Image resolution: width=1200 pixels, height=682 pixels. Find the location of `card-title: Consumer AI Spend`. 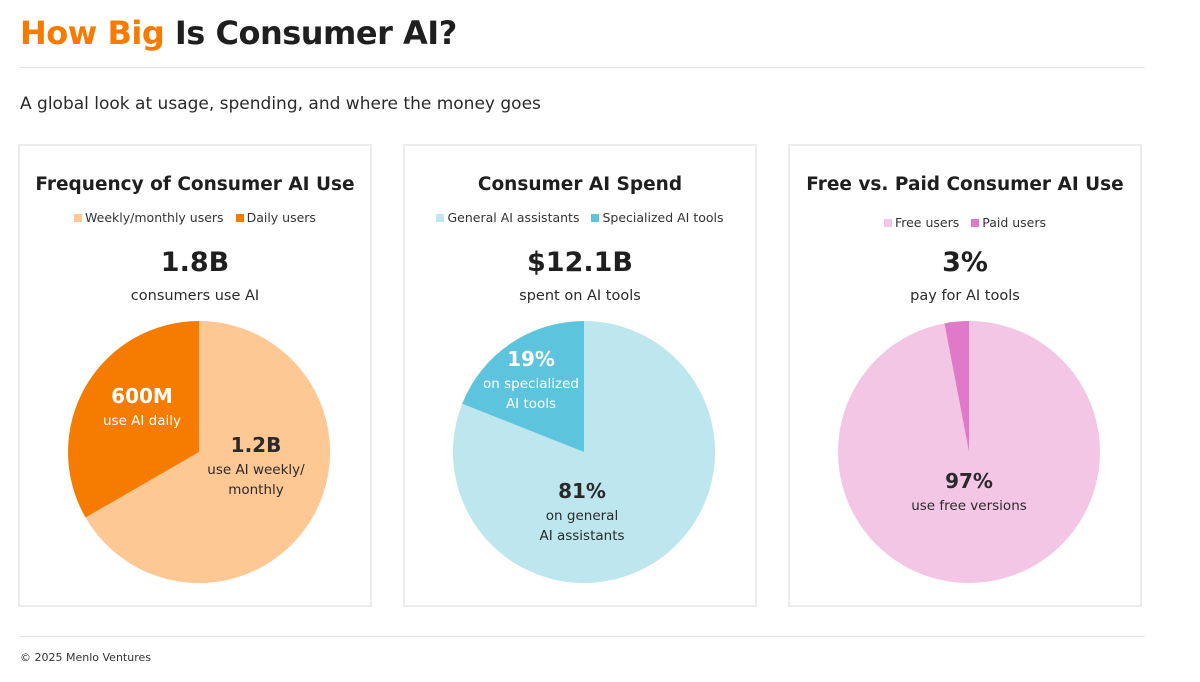

card-title: Consumer AI Spend is located at coordinates (580, 184).